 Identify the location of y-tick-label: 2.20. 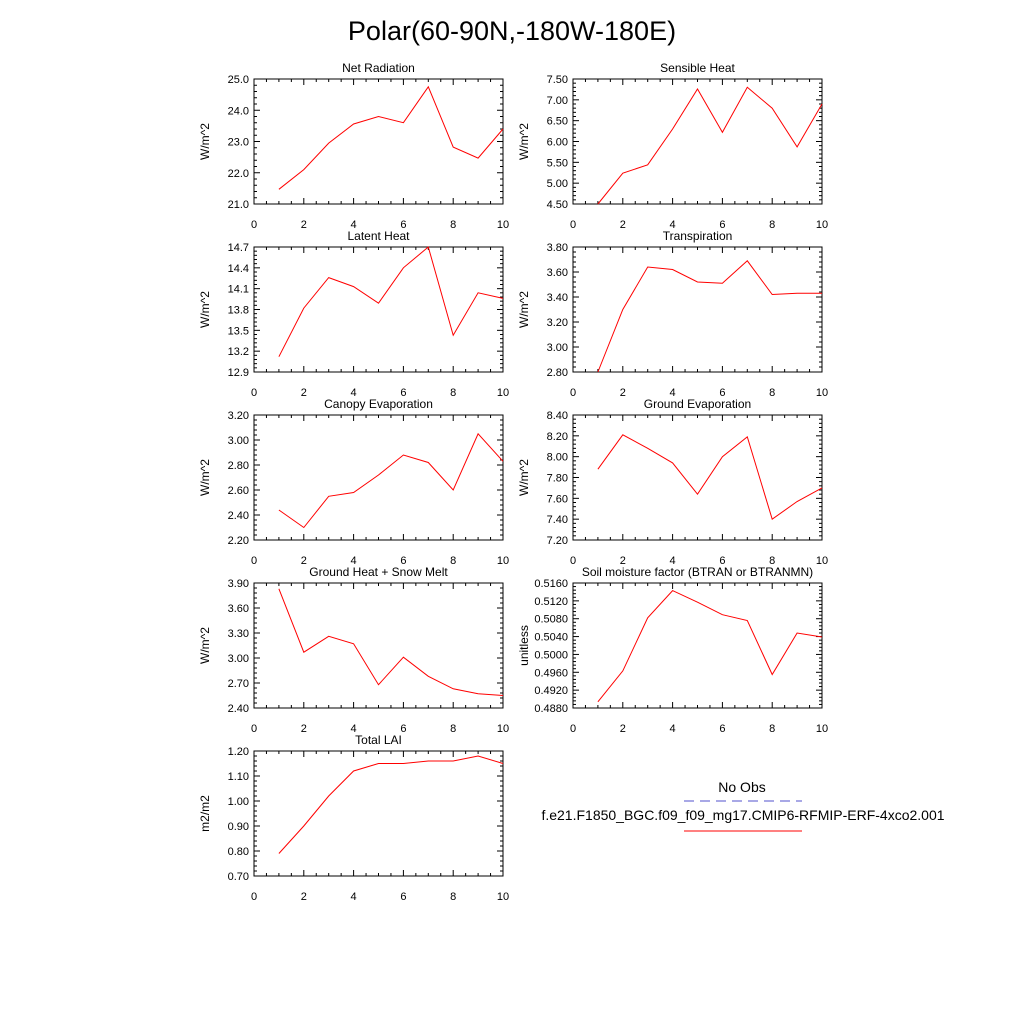
(238, 541).